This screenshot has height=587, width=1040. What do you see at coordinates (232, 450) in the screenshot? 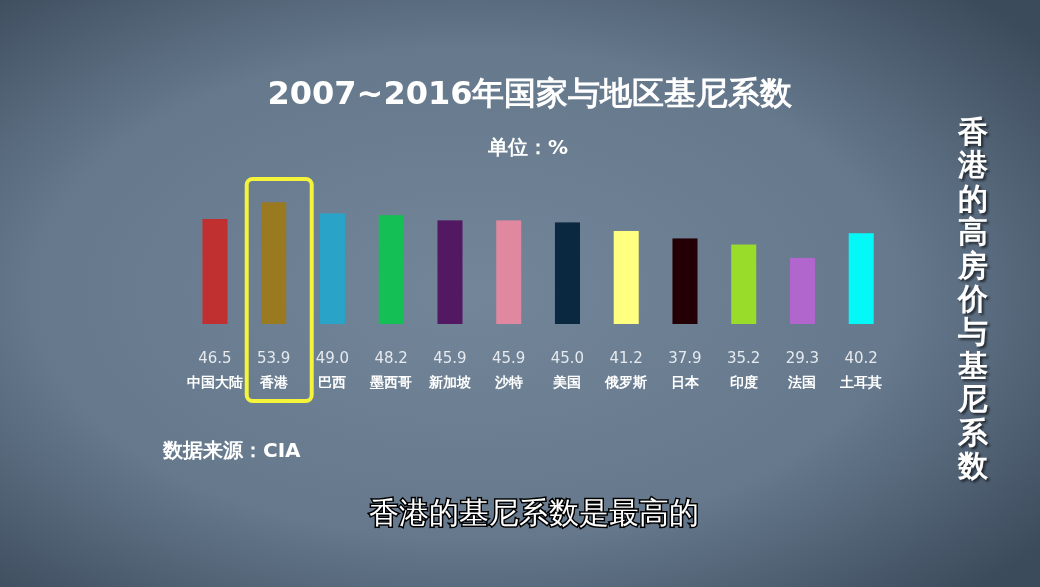
I see `source-note: 数据来源：CIA` at bounding box center [232, 450].